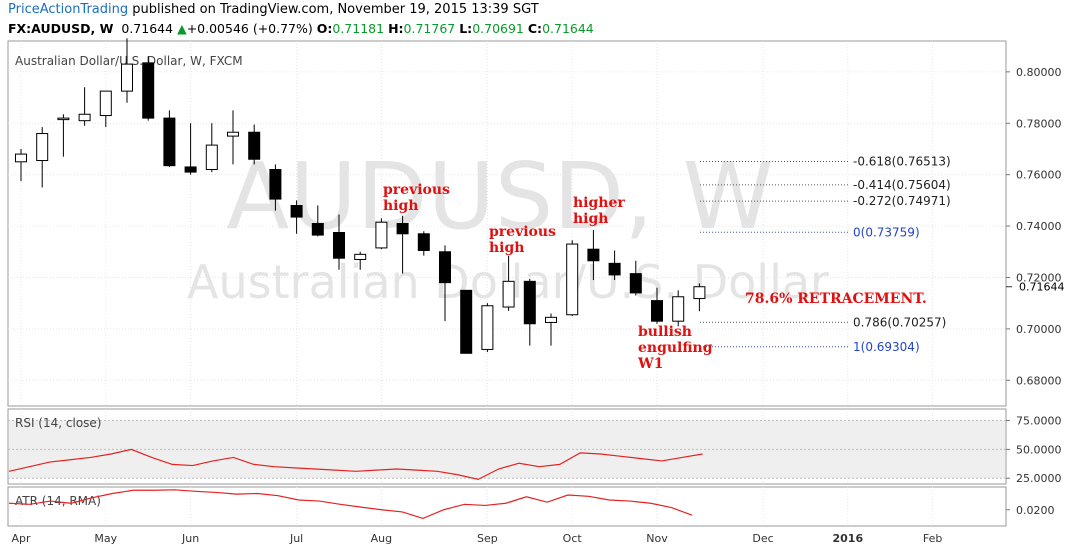 The height and width of the screenshot is (556, 1069). I want to click on close-label: C:, so click(535, 28).